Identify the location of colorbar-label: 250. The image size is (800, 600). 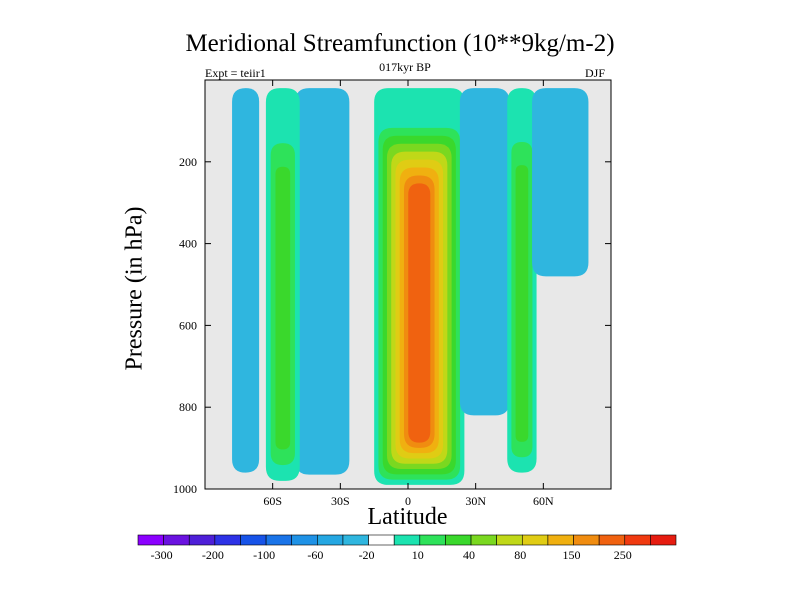
(623, 555).